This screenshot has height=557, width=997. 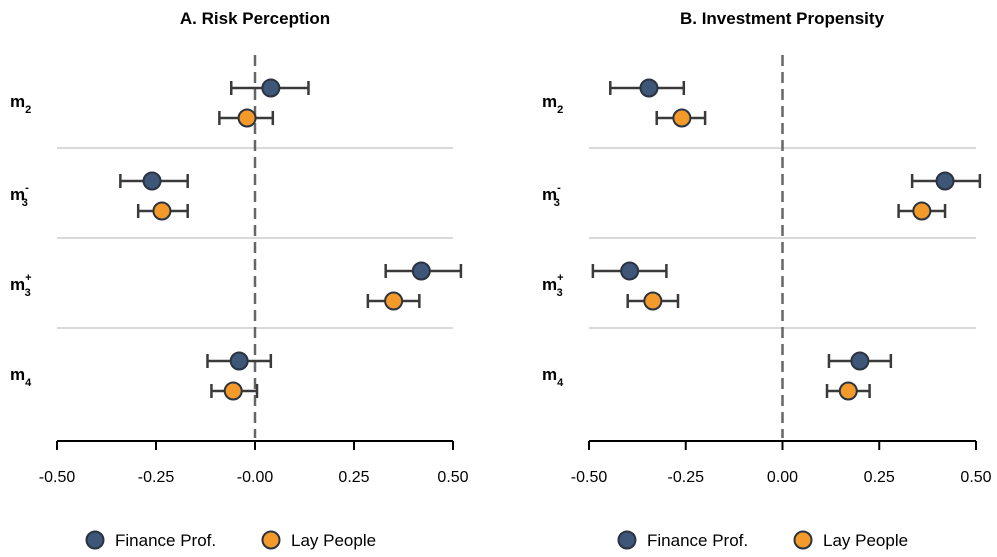 I want to click on x-tick-label: -0.00, so click(x=255, y=477).